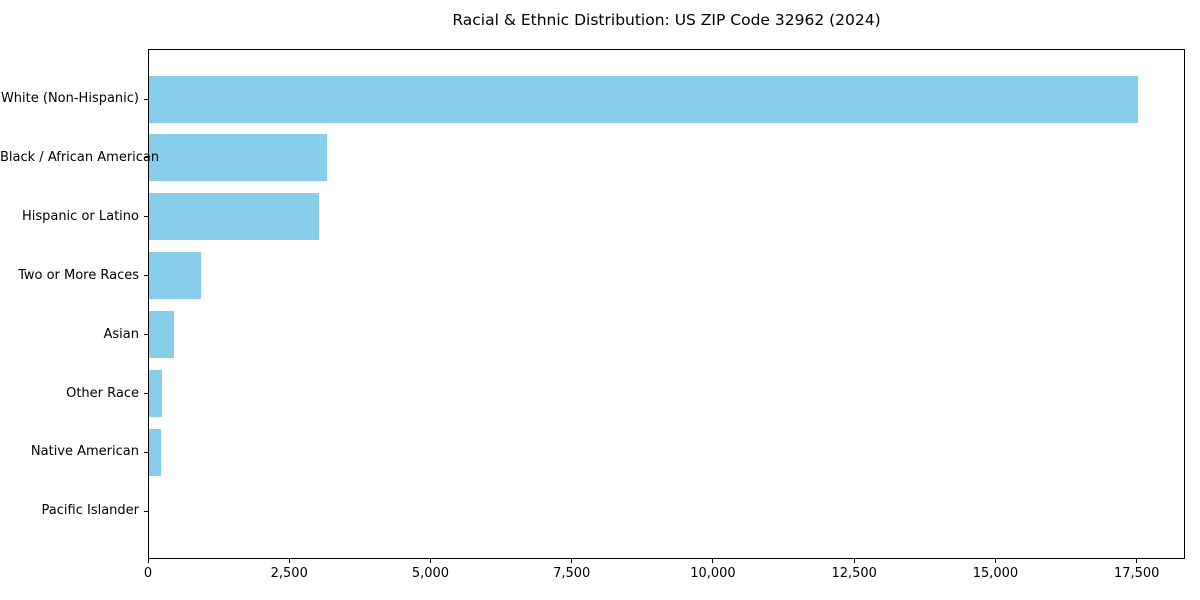  What do you see at coordinates (80, 216) in the screenshot?
I see `y-tick-label: Hispanic or Latino` at bounding box center [80, 216].